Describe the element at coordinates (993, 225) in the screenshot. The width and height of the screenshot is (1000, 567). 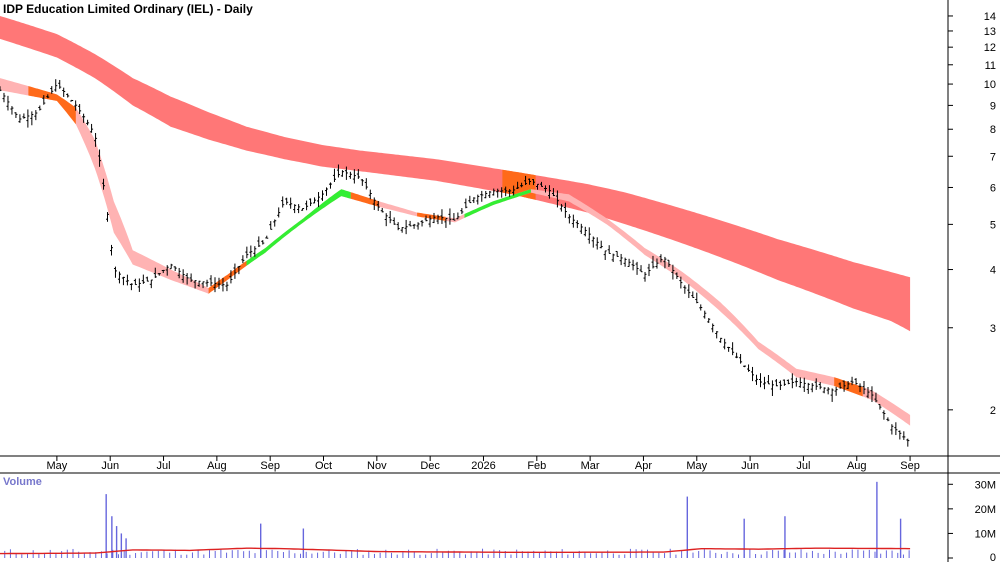
I see `y-tick-label: 5` at that location.